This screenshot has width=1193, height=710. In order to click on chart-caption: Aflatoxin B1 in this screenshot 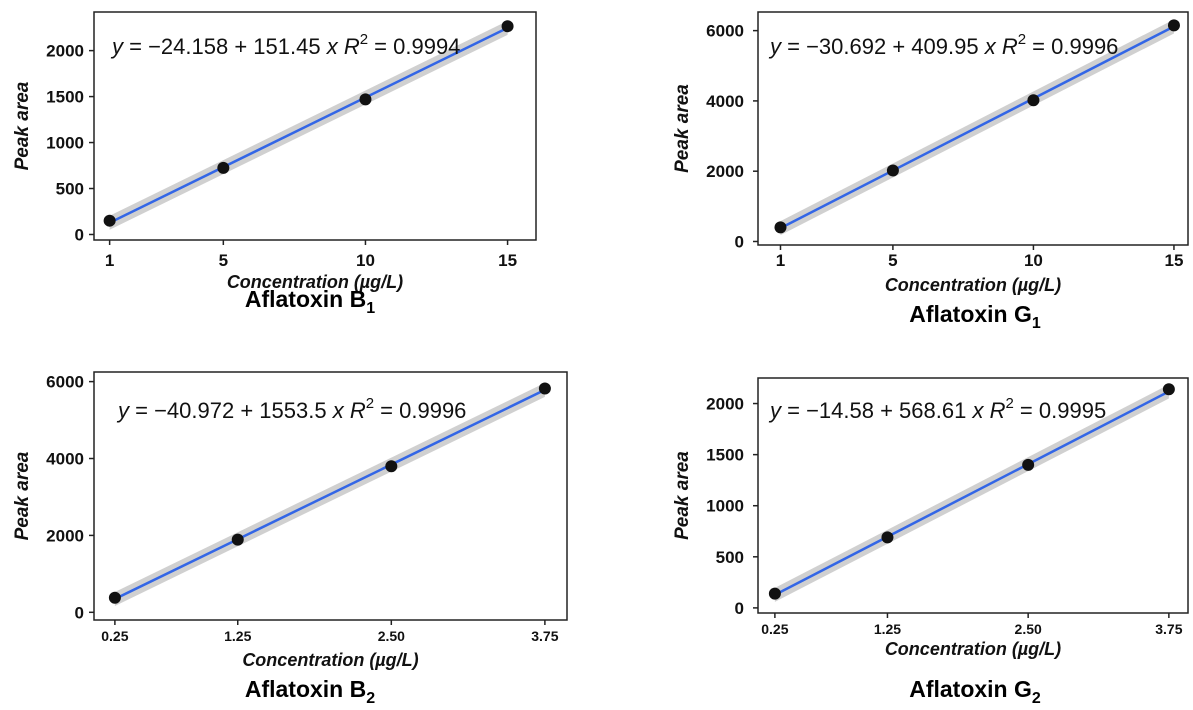, I will do `click(310, 301)`.